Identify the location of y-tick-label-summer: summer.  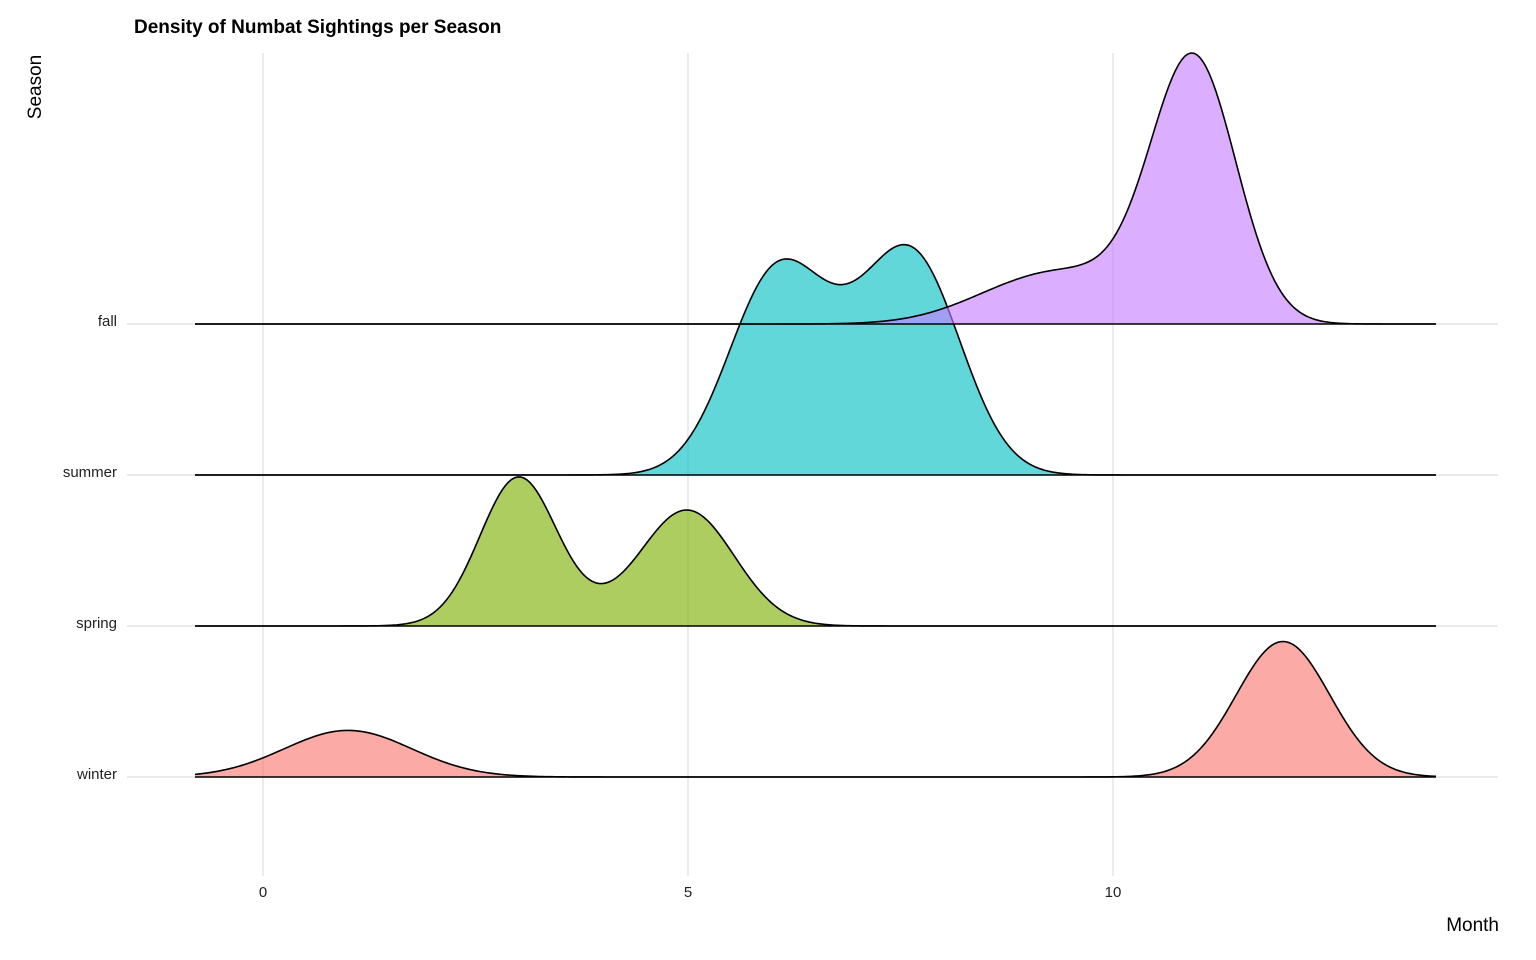
(90, 472).